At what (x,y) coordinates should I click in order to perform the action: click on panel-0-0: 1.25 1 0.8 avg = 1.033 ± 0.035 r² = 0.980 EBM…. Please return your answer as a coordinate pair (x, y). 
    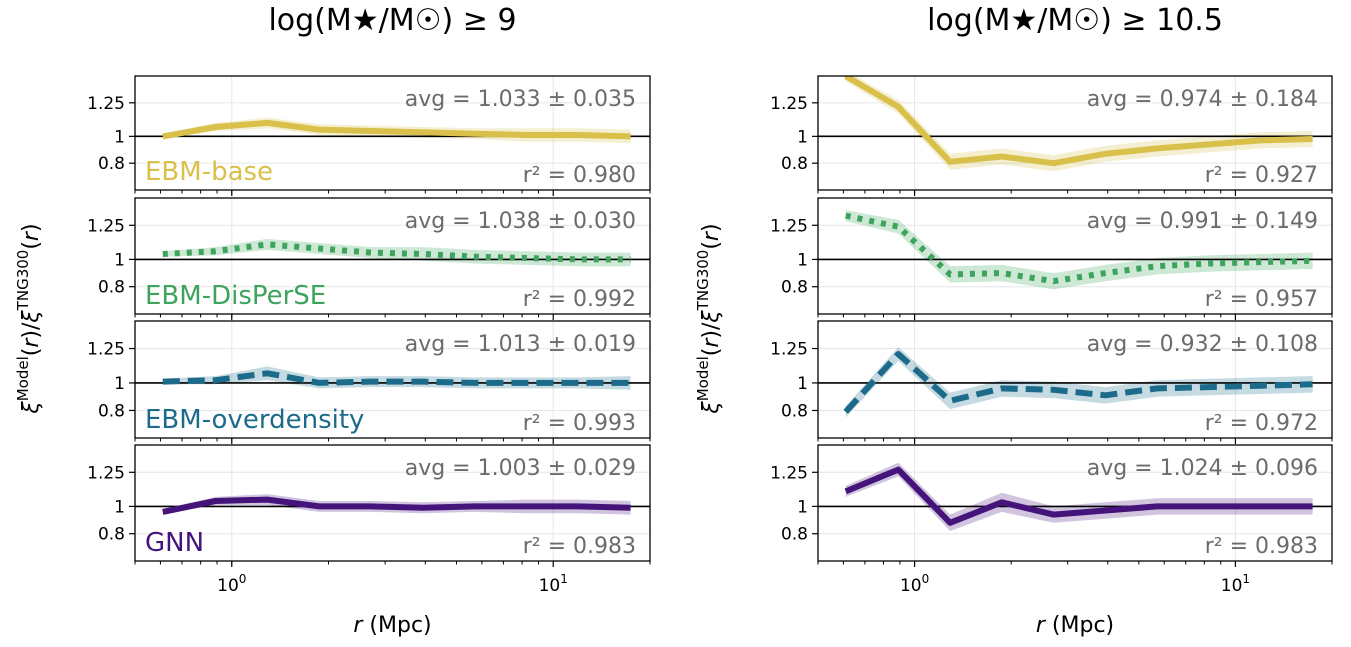
    Looking at the image, I should click on (369, 135).